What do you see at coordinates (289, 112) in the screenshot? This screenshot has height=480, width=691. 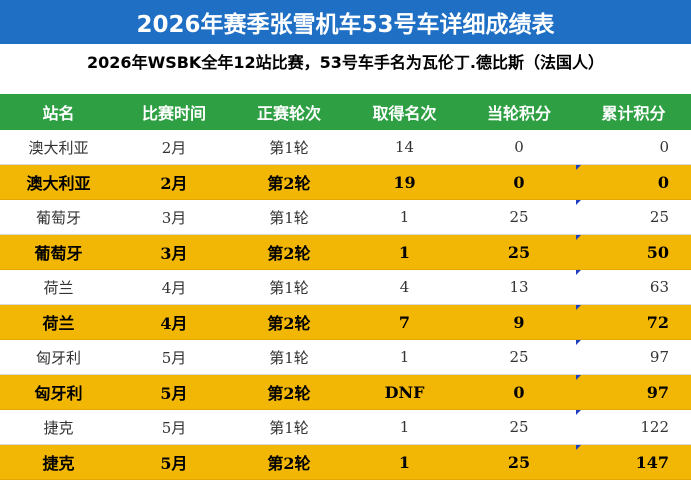 I see `header-race-round: 正赛轮次` at bounding box center [289, 112].